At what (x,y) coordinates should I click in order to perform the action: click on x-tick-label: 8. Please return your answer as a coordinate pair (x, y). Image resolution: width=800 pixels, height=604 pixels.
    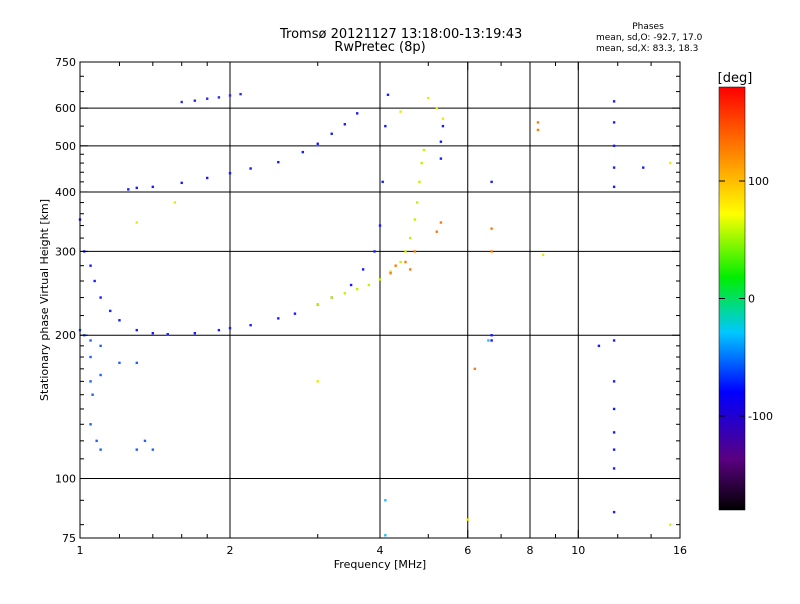
    Looking at the image, I should click on (530, 550).